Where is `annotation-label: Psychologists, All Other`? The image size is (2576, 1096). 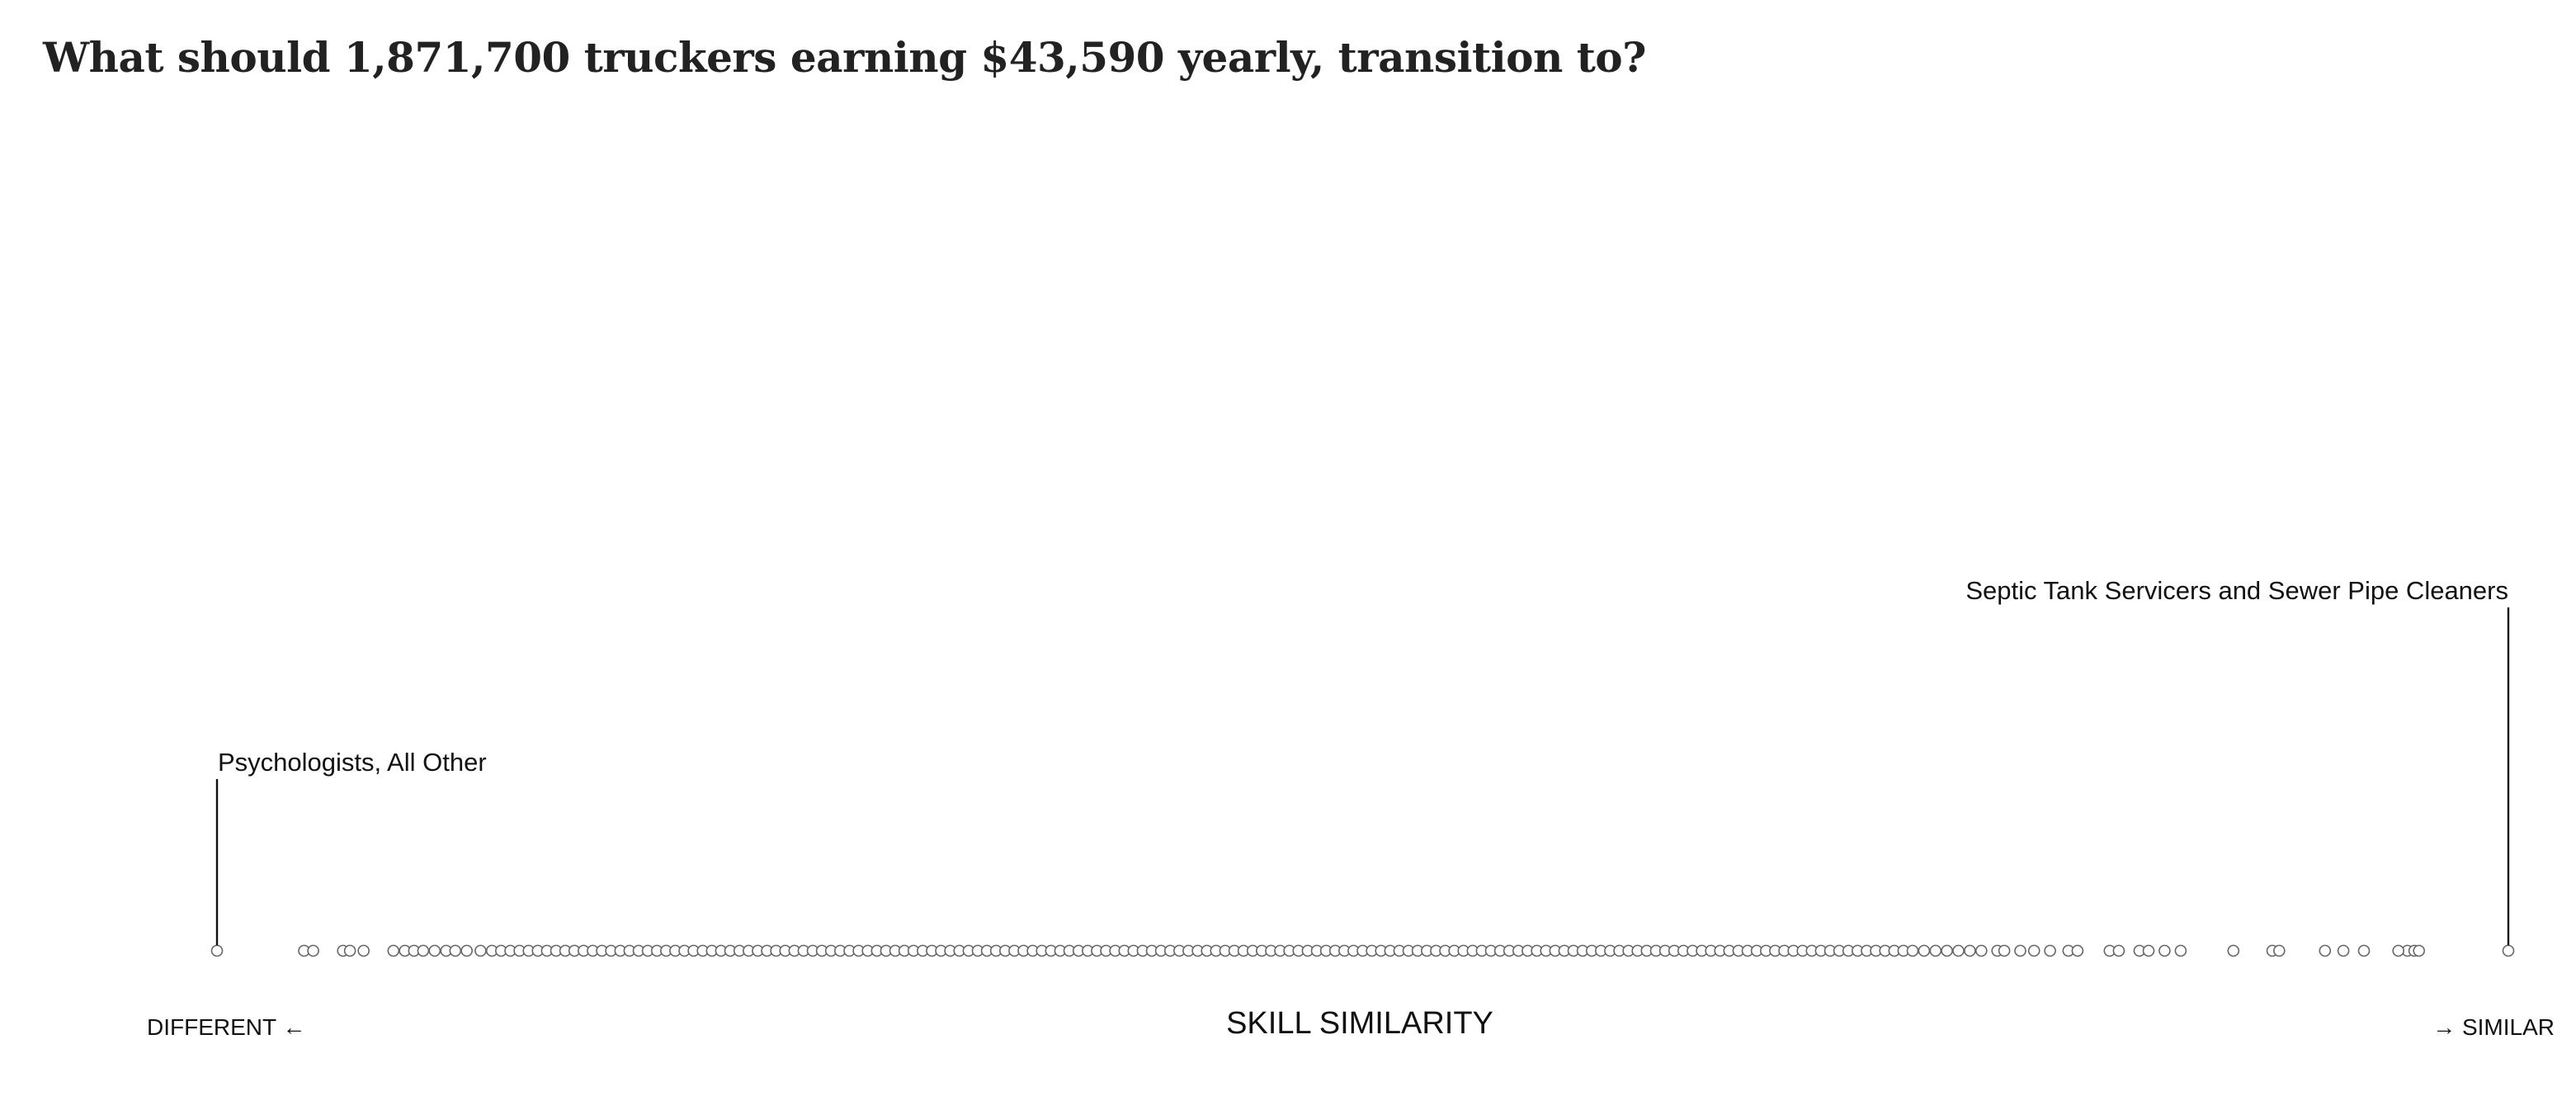 annotation-label: Psychologists, All Other is located at coordinates (352, 763).